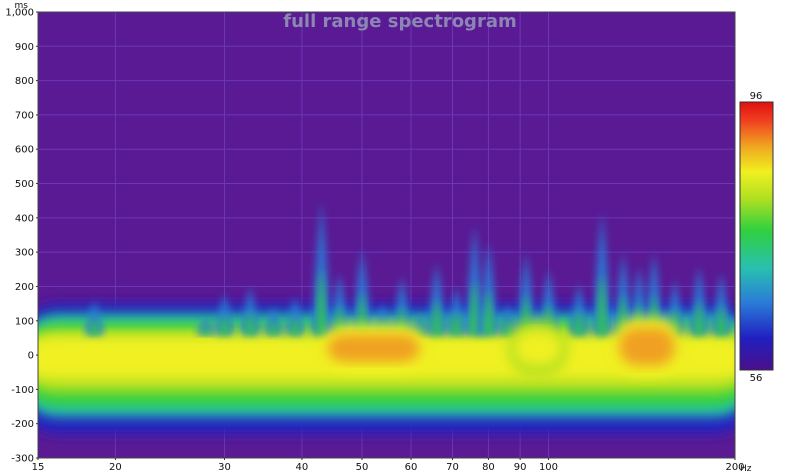 The width and height of the screenshot is (800, 476). Describe the element at coordinates (501, 346) in the screenshot. I see `peak-layer` at that location.